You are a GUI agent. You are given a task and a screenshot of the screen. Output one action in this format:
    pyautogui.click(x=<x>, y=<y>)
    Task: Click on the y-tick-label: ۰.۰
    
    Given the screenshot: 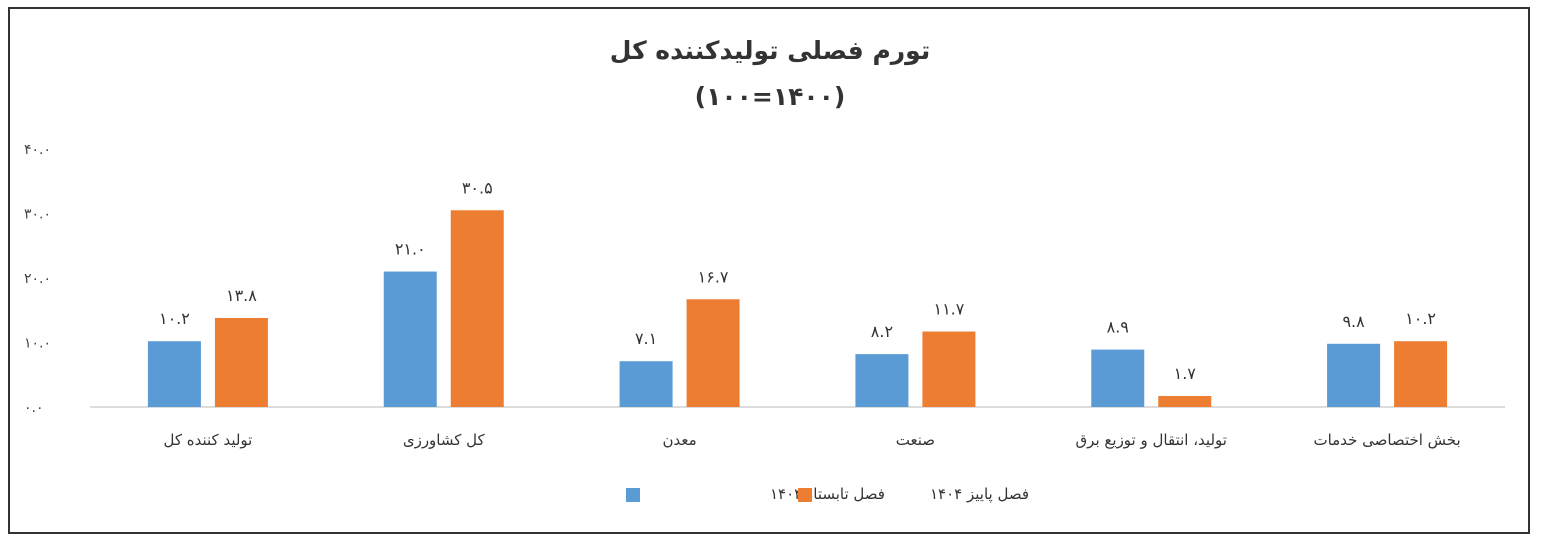 What is the action you would take?
    pyautogui.click(x=34, y=408)
    